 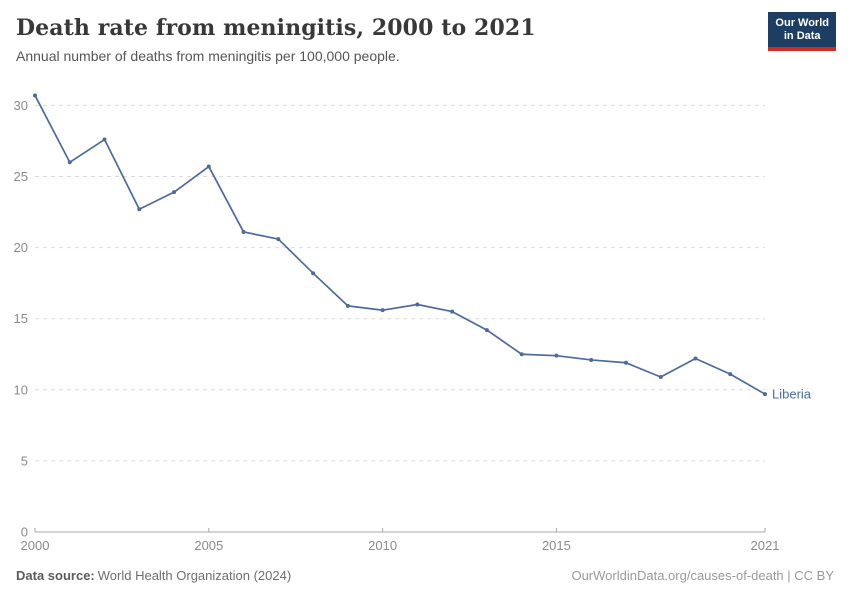 I want to click on y-tick-label: 25, so click(x=21, y=176).